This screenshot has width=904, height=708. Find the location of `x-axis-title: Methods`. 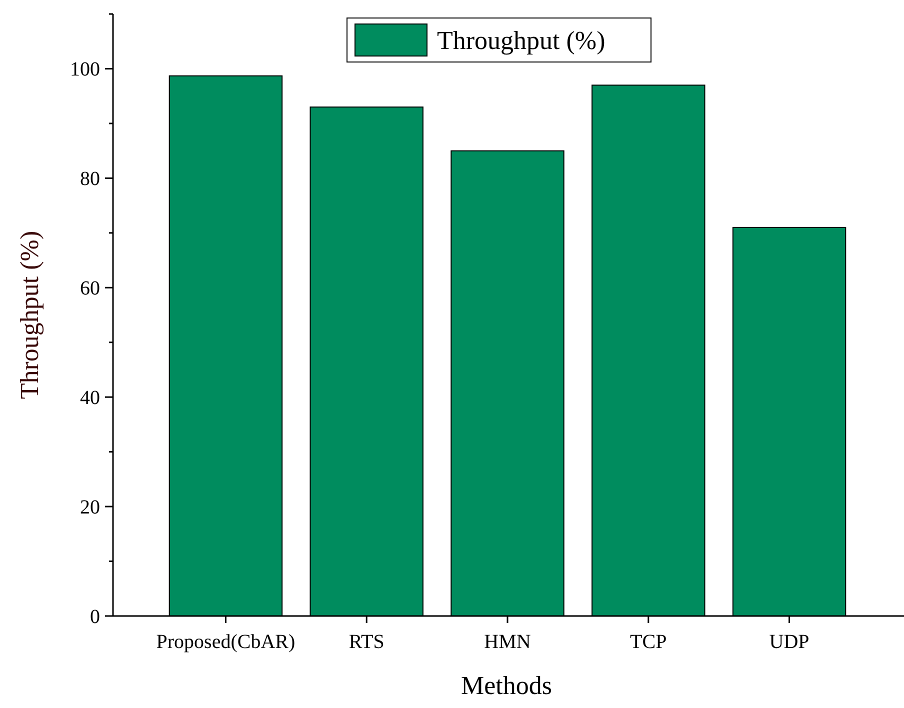

x-axis-title: Methods is located at coordinates (506, 685).